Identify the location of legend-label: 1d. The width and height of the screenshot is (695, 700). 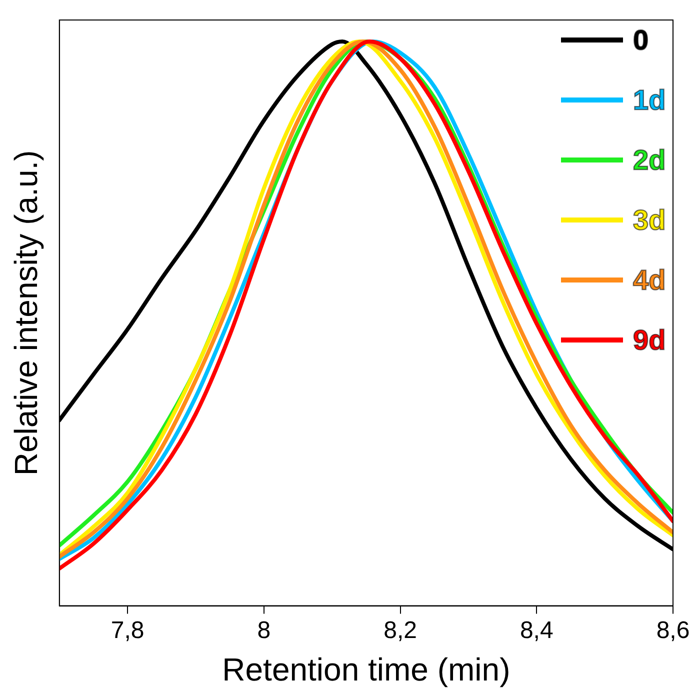
(649, 100).